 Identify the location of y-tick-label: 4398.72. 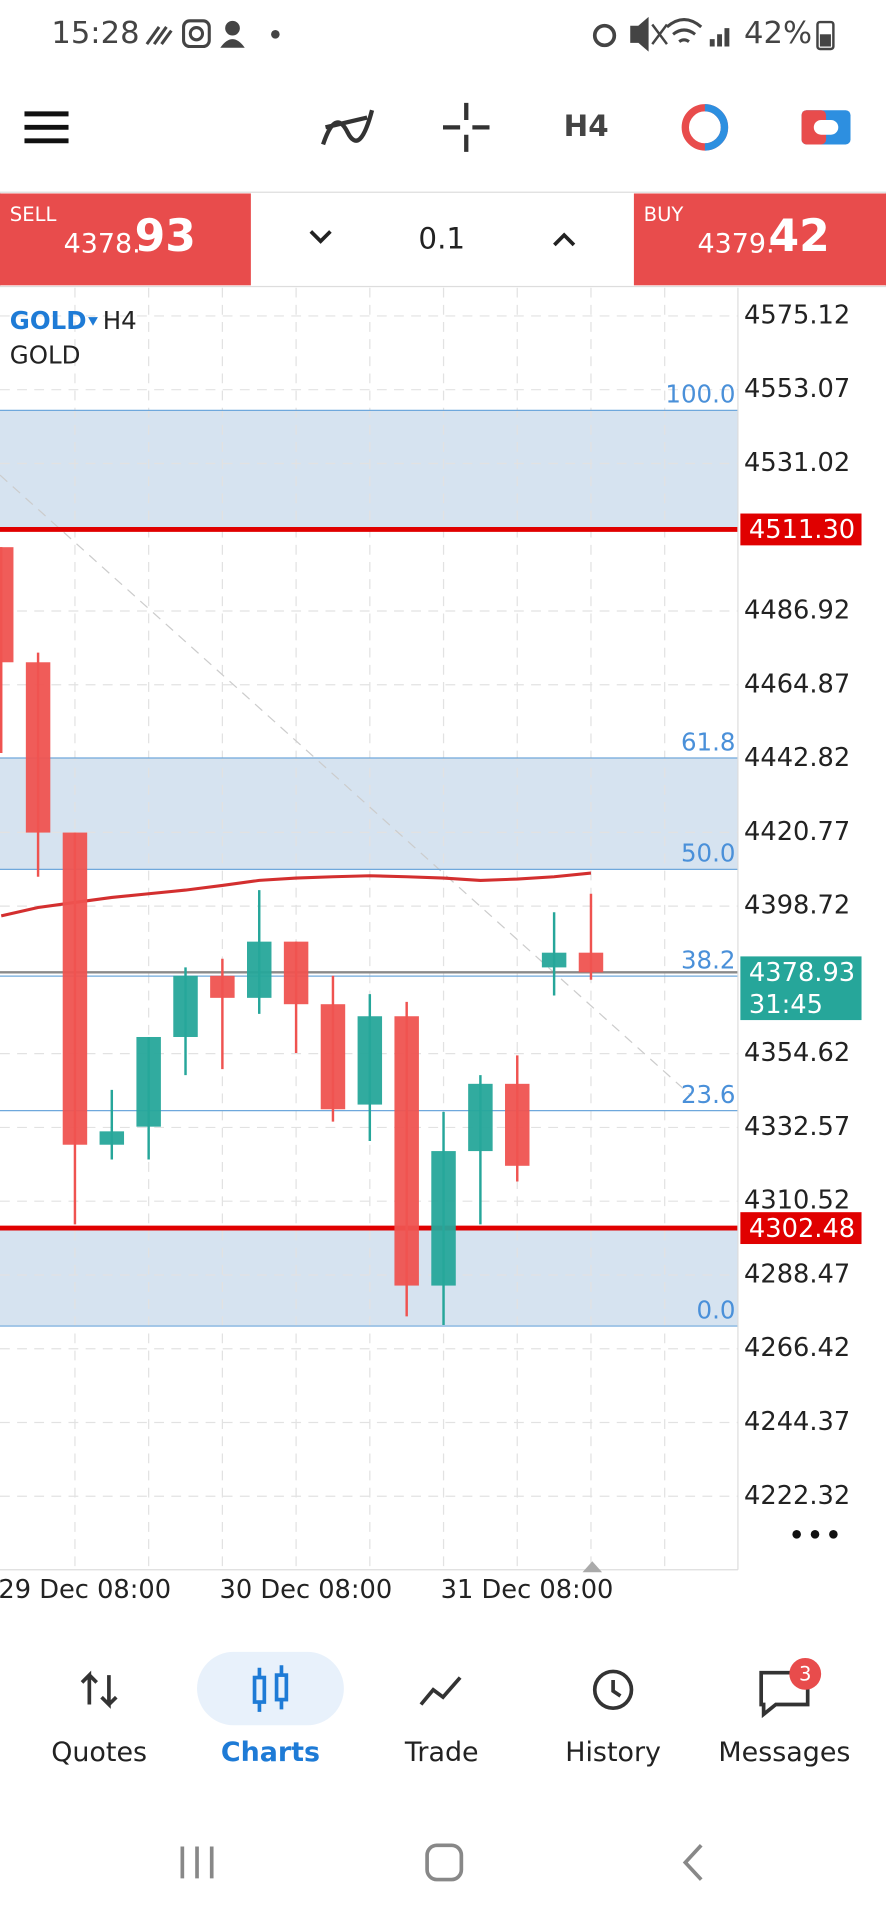
(797, 906).